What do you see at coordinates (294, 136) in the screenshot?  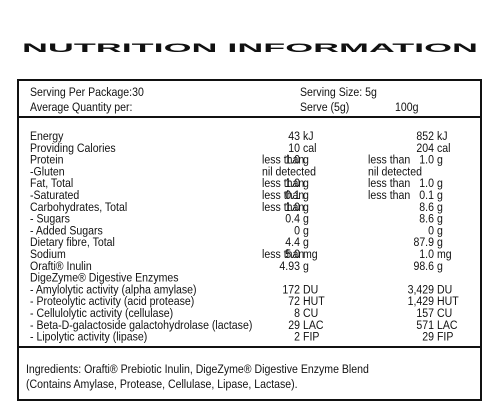 I see `cell-value: 43` at bounding box center [294, 136].